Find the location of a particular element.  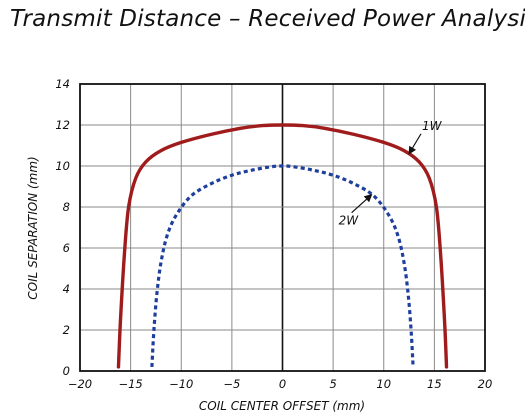

x-axis-label: COIL CENTER OFFSET (mm) is located at coordinates (282, 406).